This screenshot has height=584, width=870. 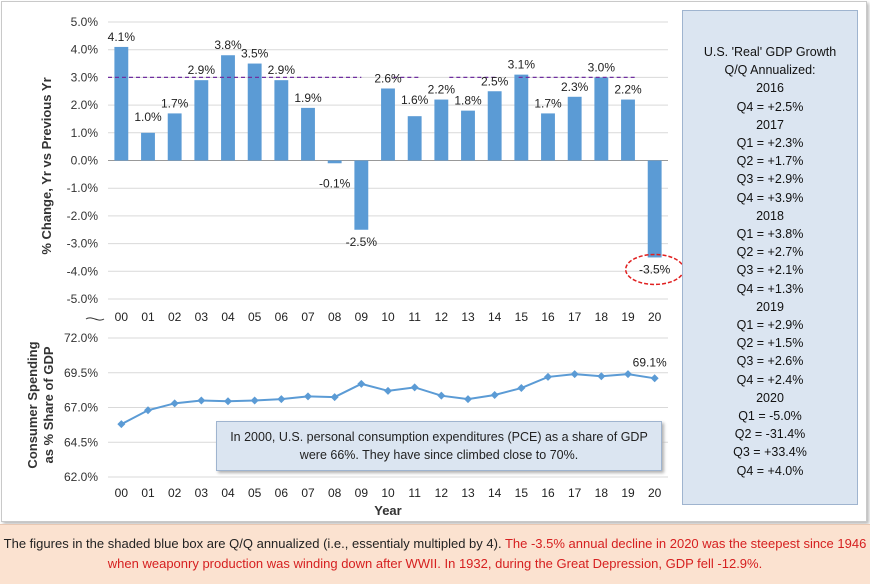 I want to click on bar-value-label: 1.0%, so click(x=148, y=117).